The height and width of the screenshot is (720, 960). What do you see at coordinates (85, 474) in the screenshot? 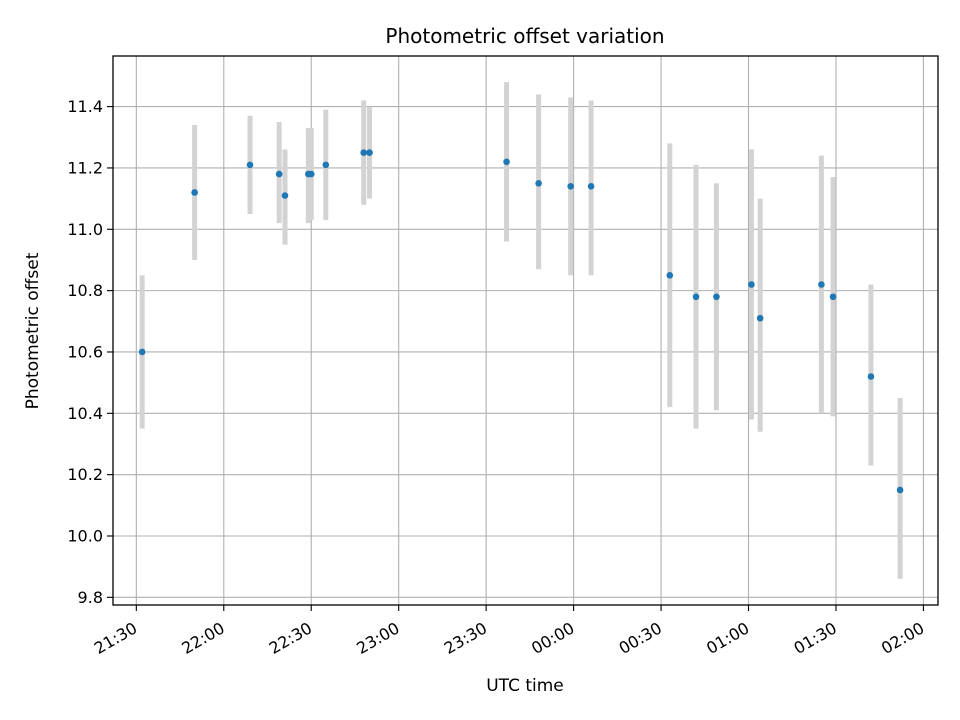
I see `y-tick-label: 10.2` at bounding box center [85, 474].